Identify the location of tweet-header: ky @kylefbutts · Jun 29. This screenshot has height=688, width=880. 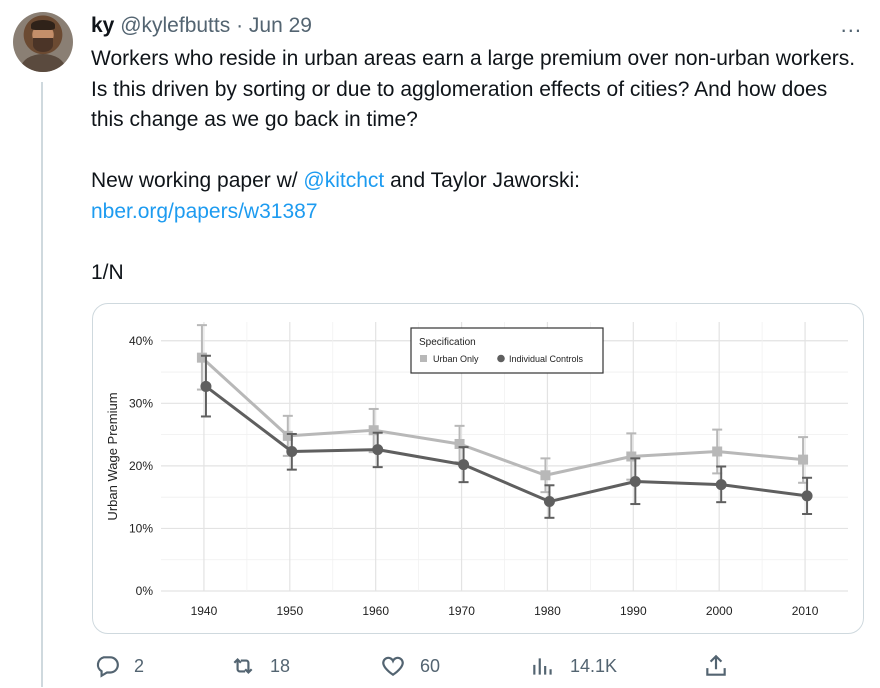
(201, 26).